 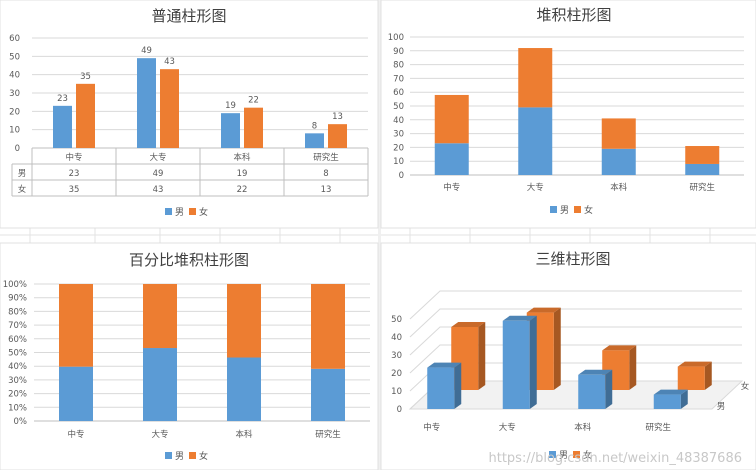 What do you see at coordinates (337, 117) in the screenshot?
I see `data-label: 13` at bounding box center [337, 117].